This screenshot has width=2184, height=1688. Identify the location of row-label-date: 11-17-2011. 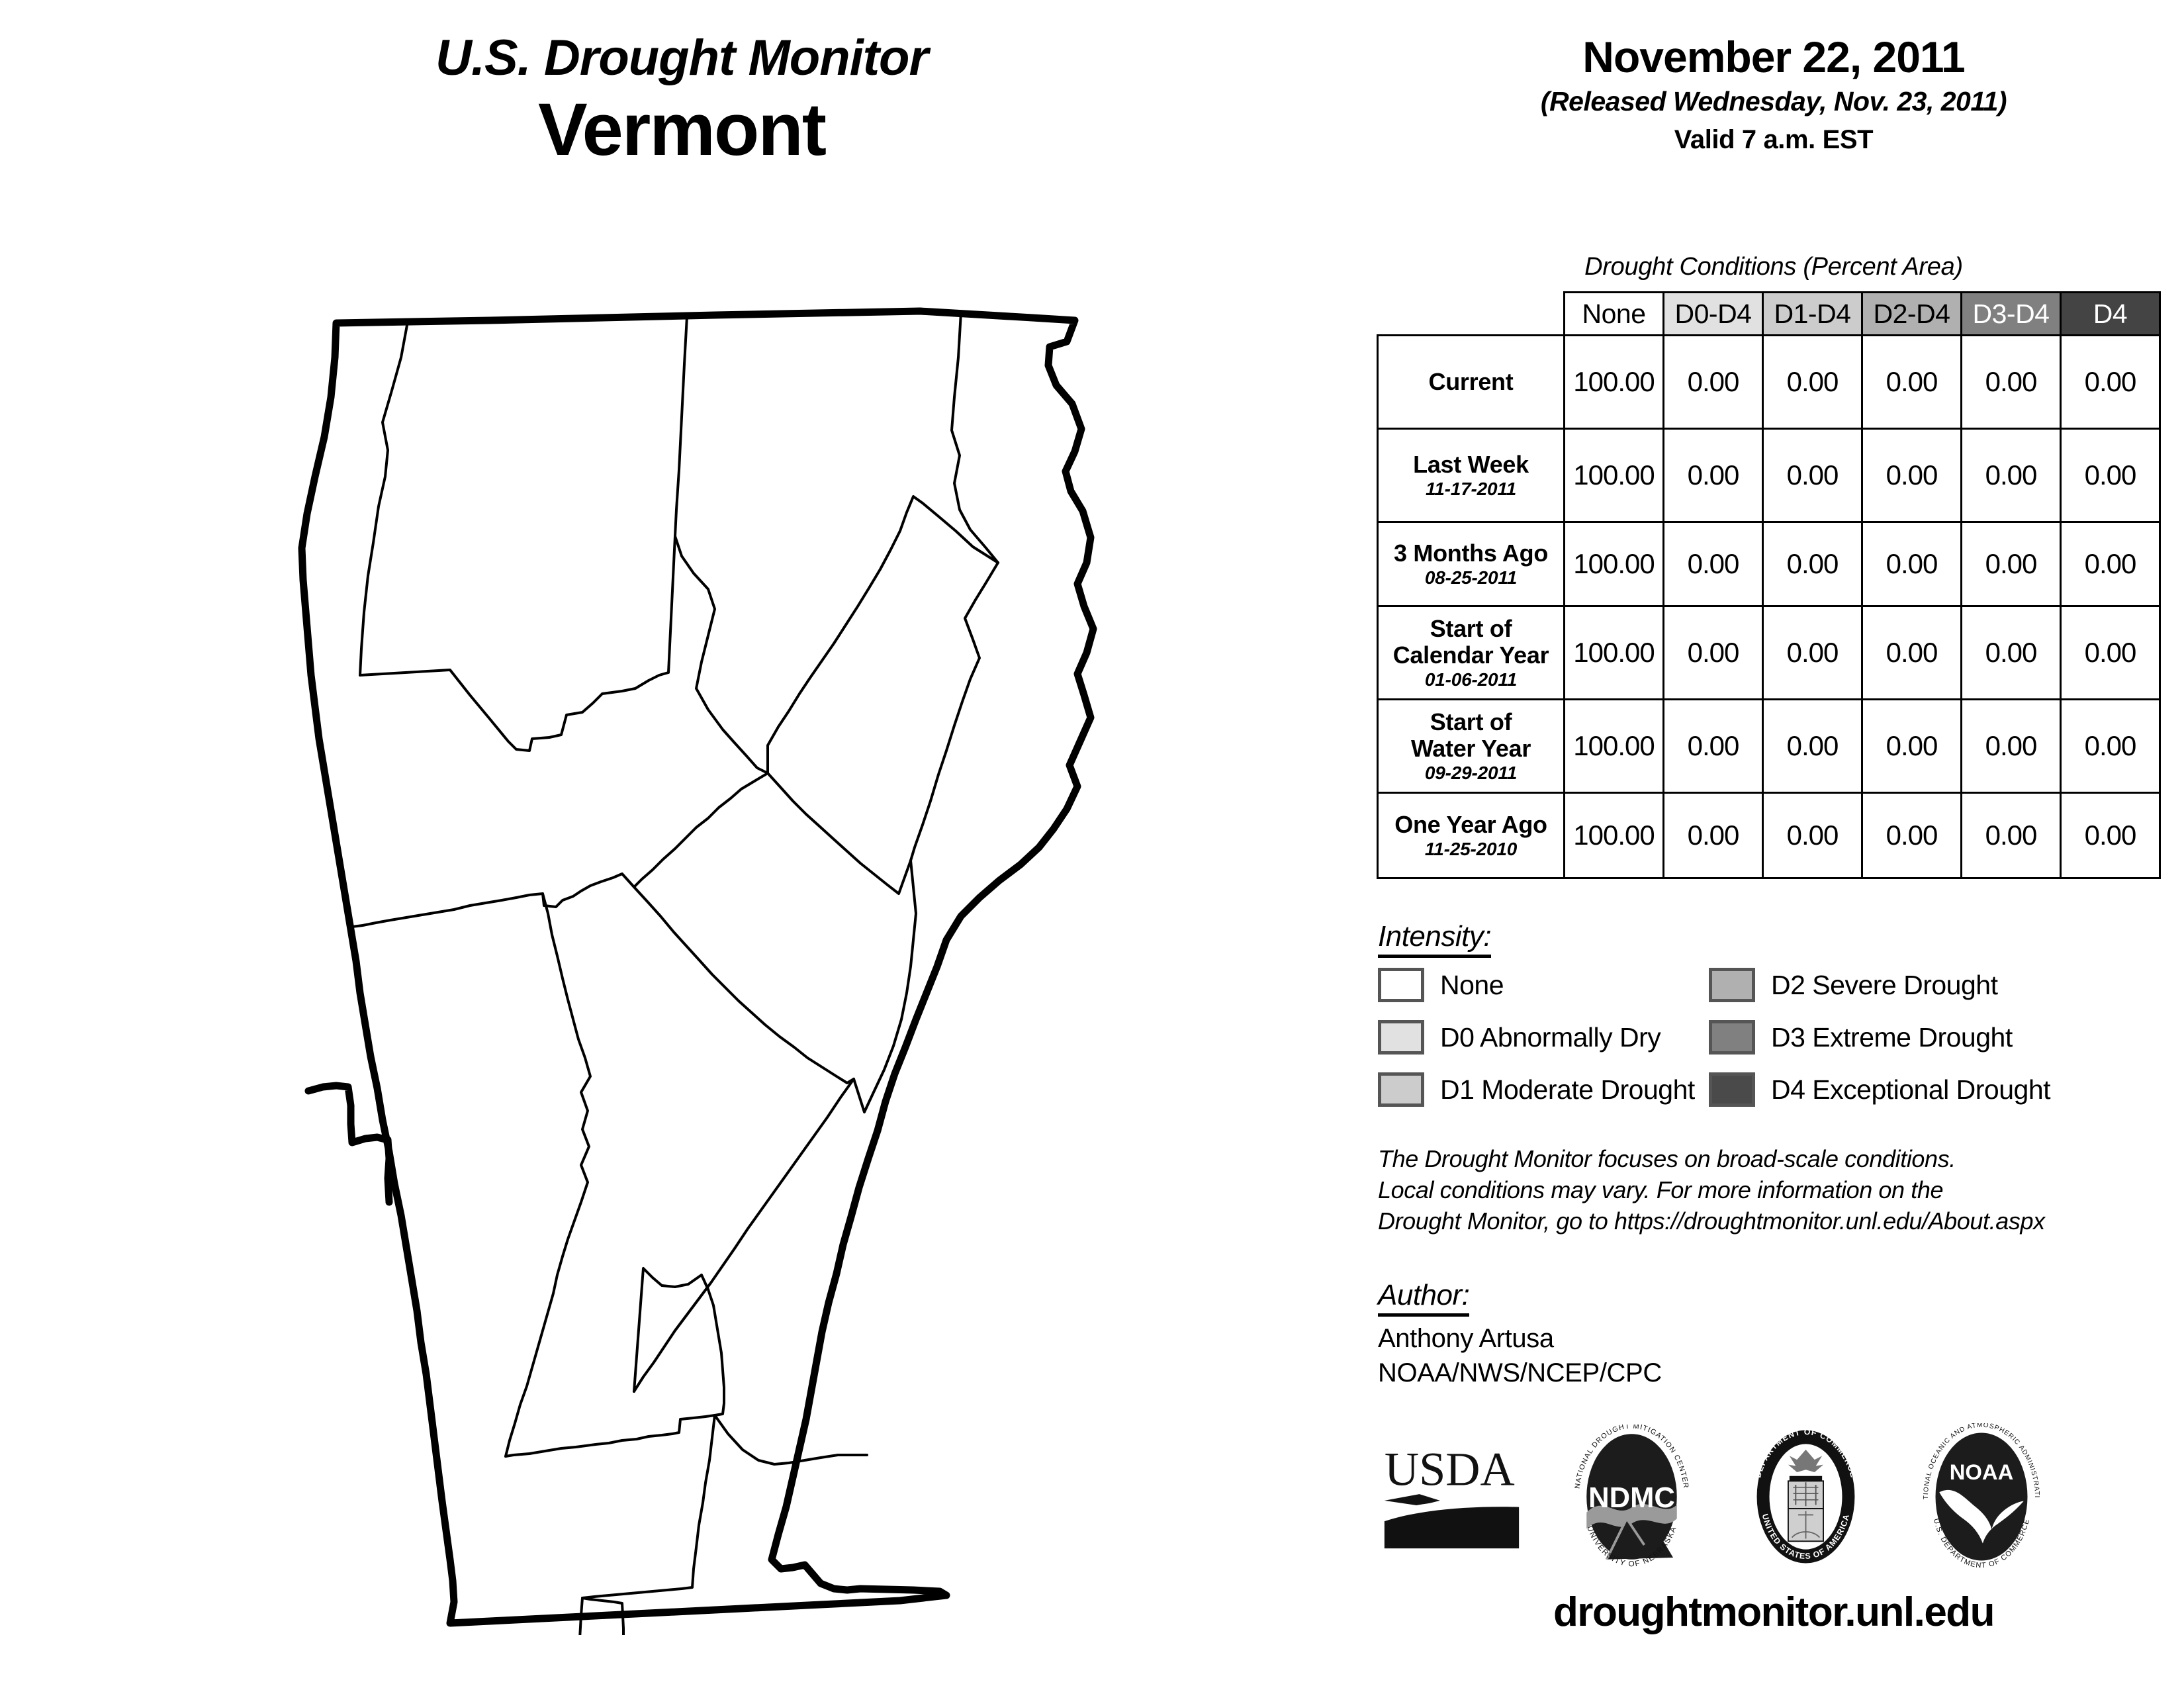
(1471, 488).